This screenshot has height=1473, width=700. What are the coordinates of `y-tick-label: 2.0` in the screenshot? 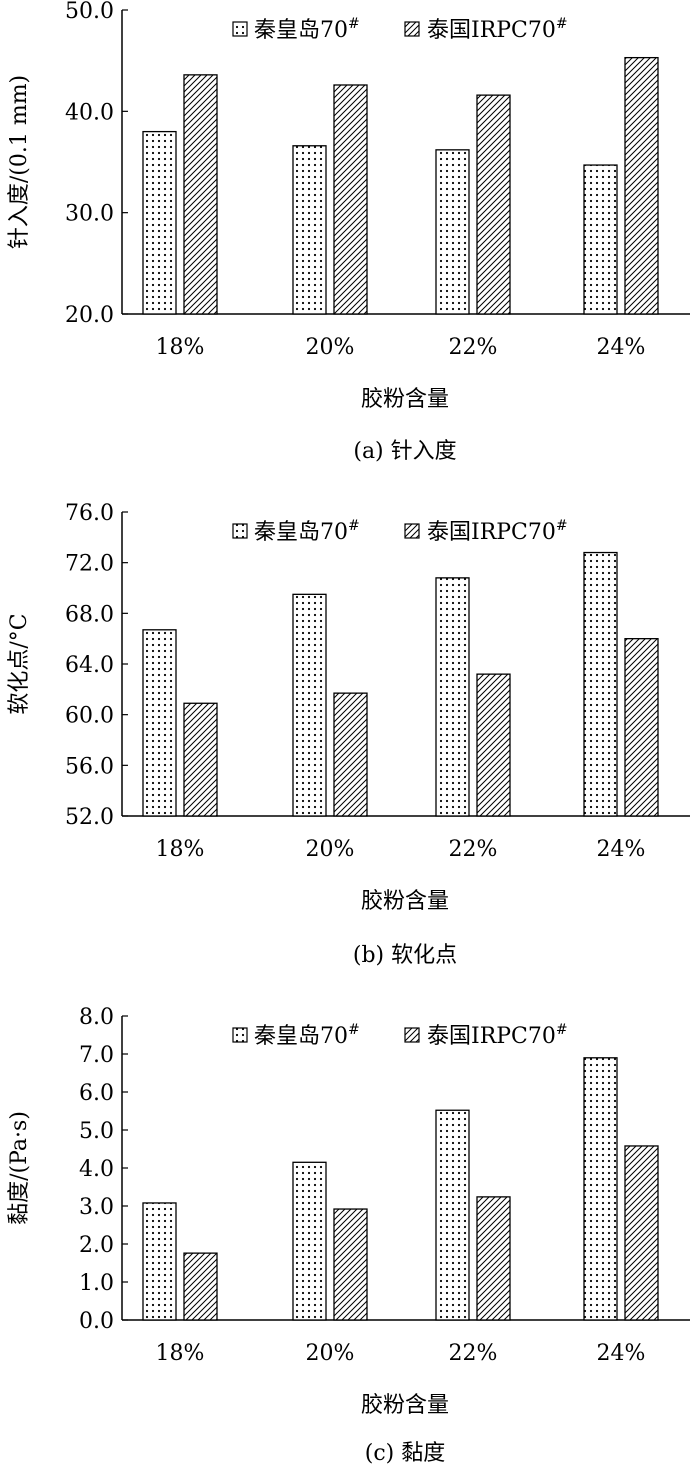 It's located at (96, 1245).